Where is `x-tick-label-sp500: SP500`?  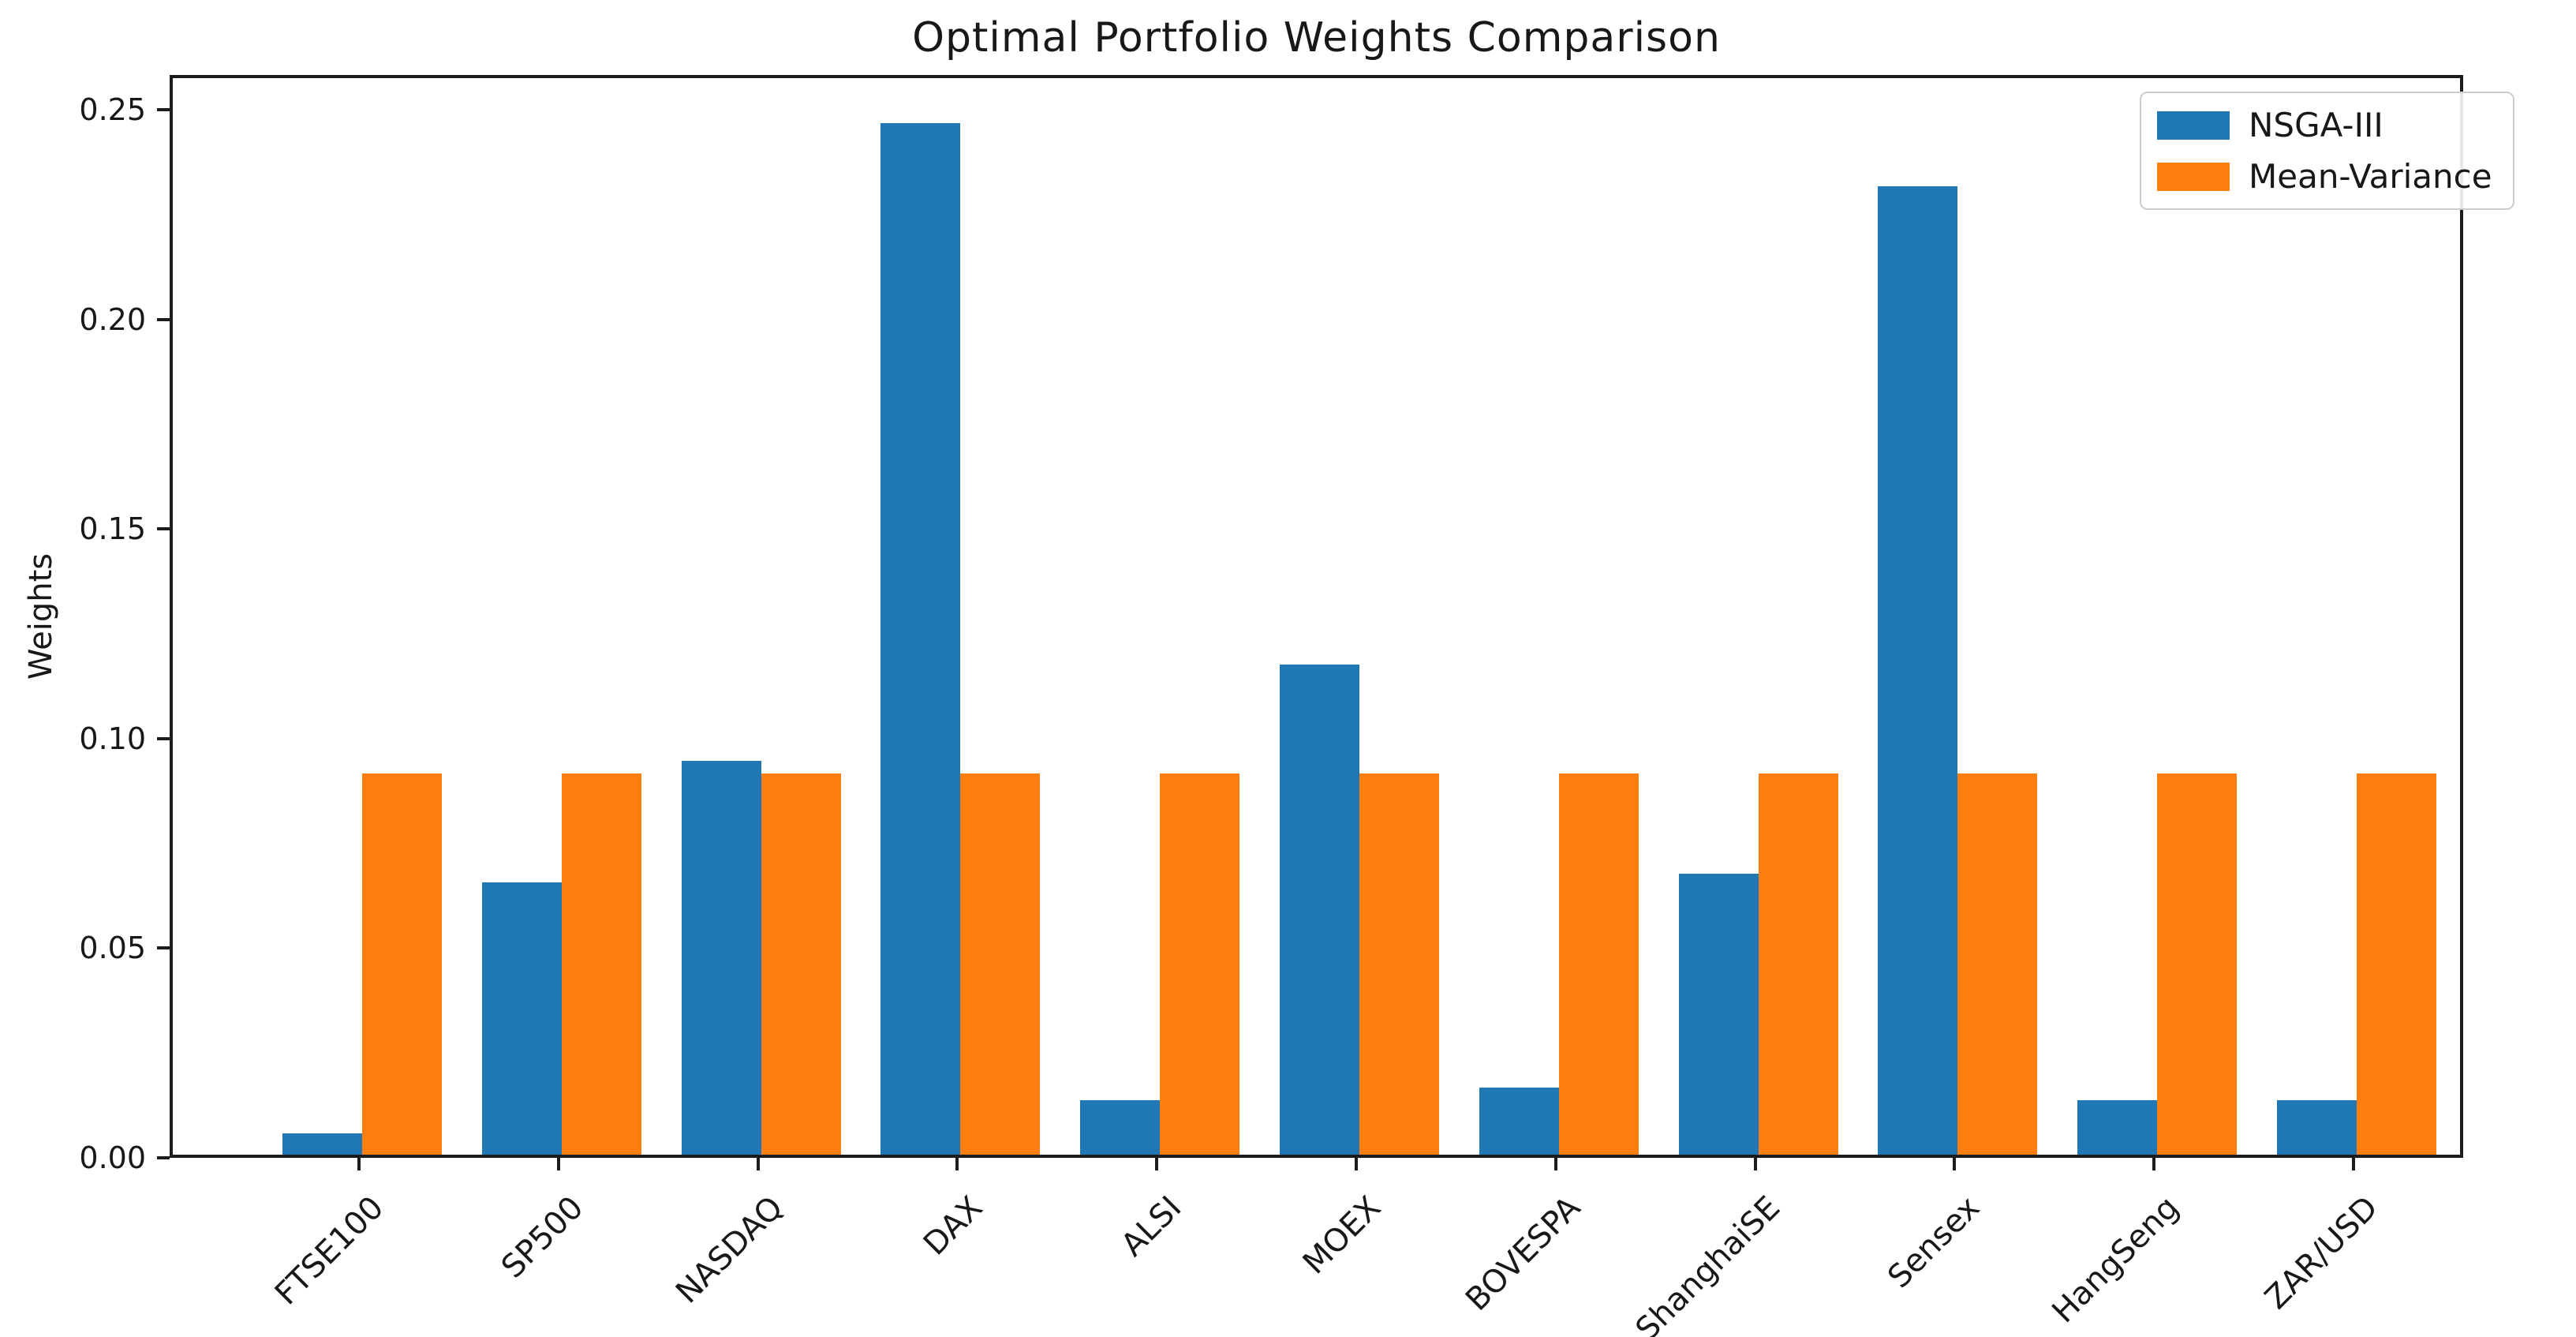
x-tick-label-sp500: SP500 is located at coordinates (542, 1237).